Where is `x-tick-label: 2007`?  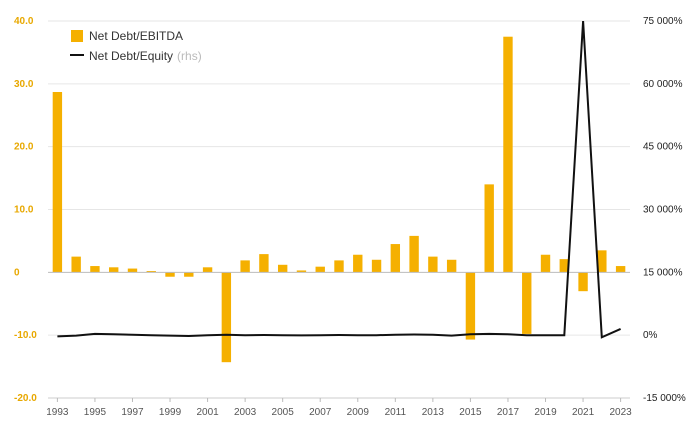
x-tick-label: 2007 is located at coordinates (320, 412).